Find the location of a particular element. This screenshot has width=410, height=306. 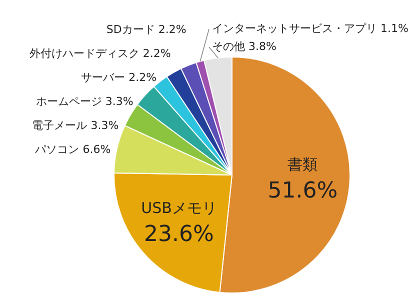

slice-label: 外付けハードディスク 2.2% is located at coordinates (100, 53).